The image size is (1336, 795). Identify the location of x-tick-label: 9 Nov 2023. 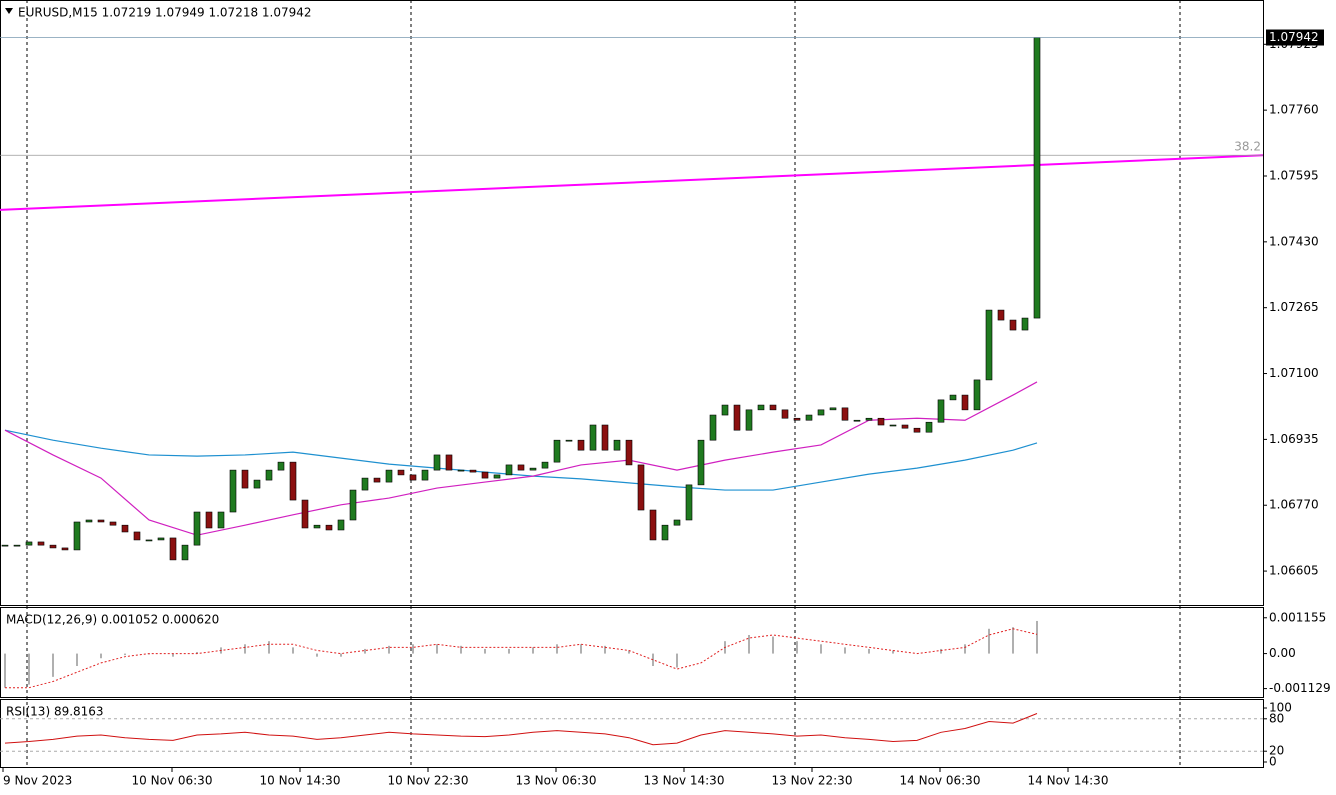
(37, 781).